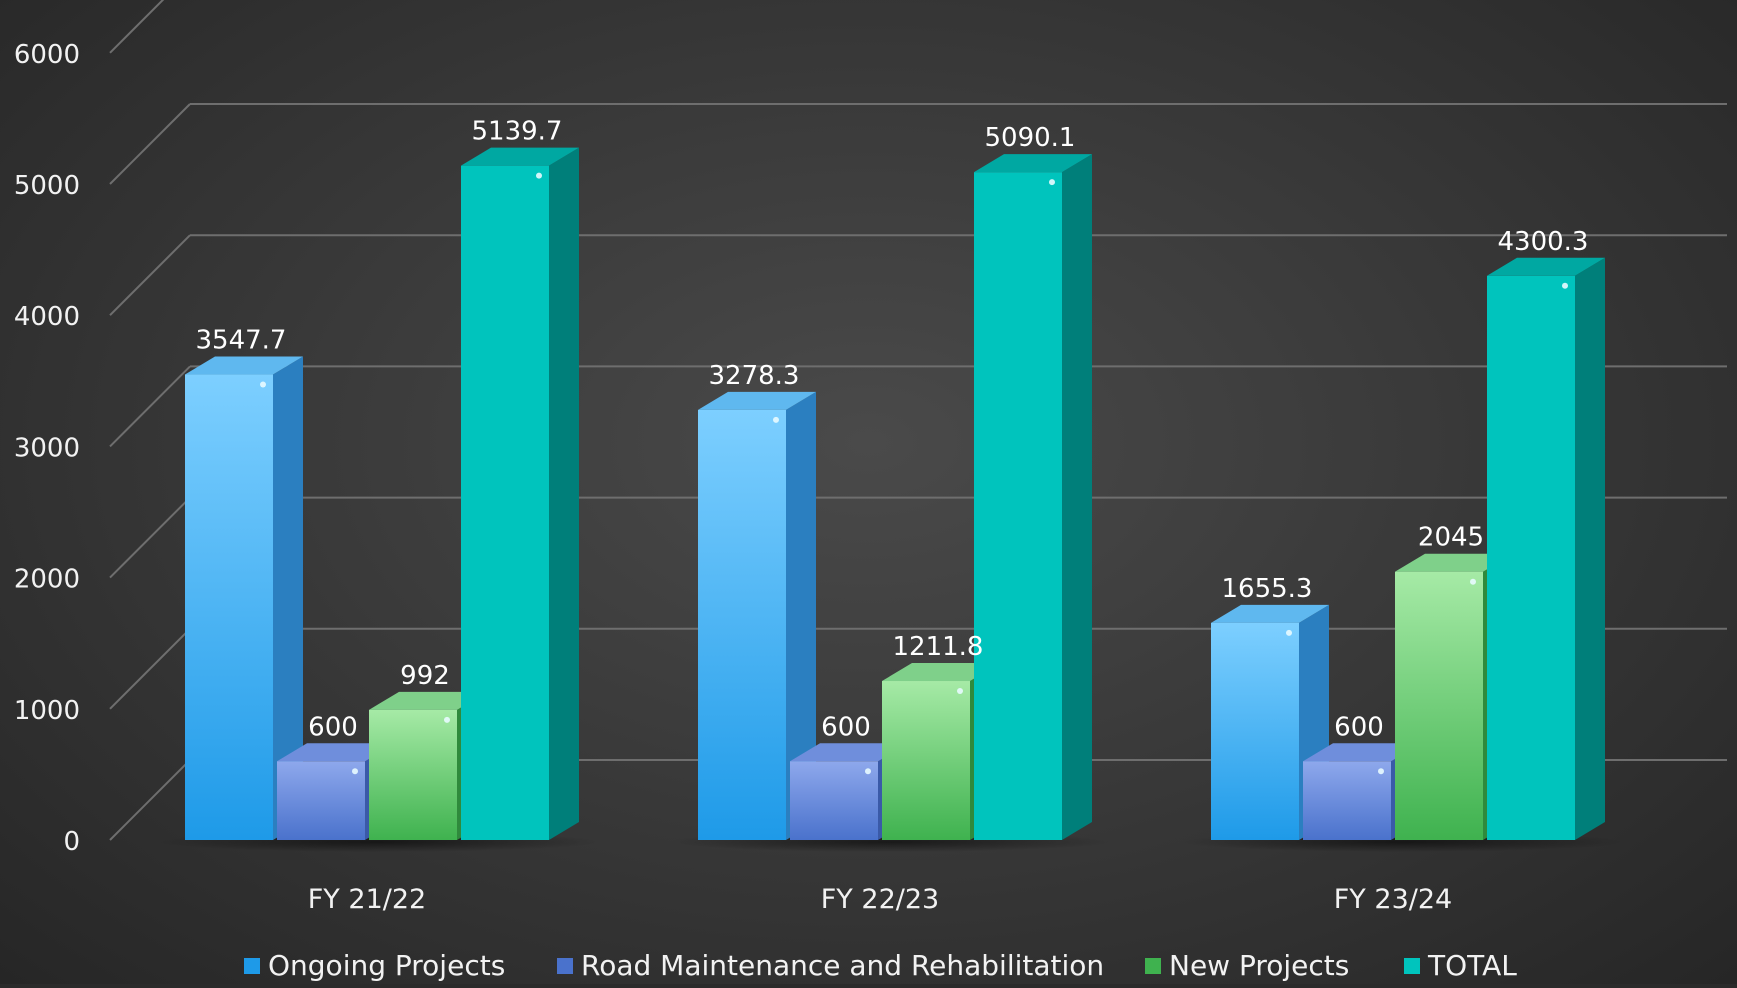  Describe the element at coordinates (367, 899) in the screenshot. I see `x-tick-label: FY 21/22` at that location.